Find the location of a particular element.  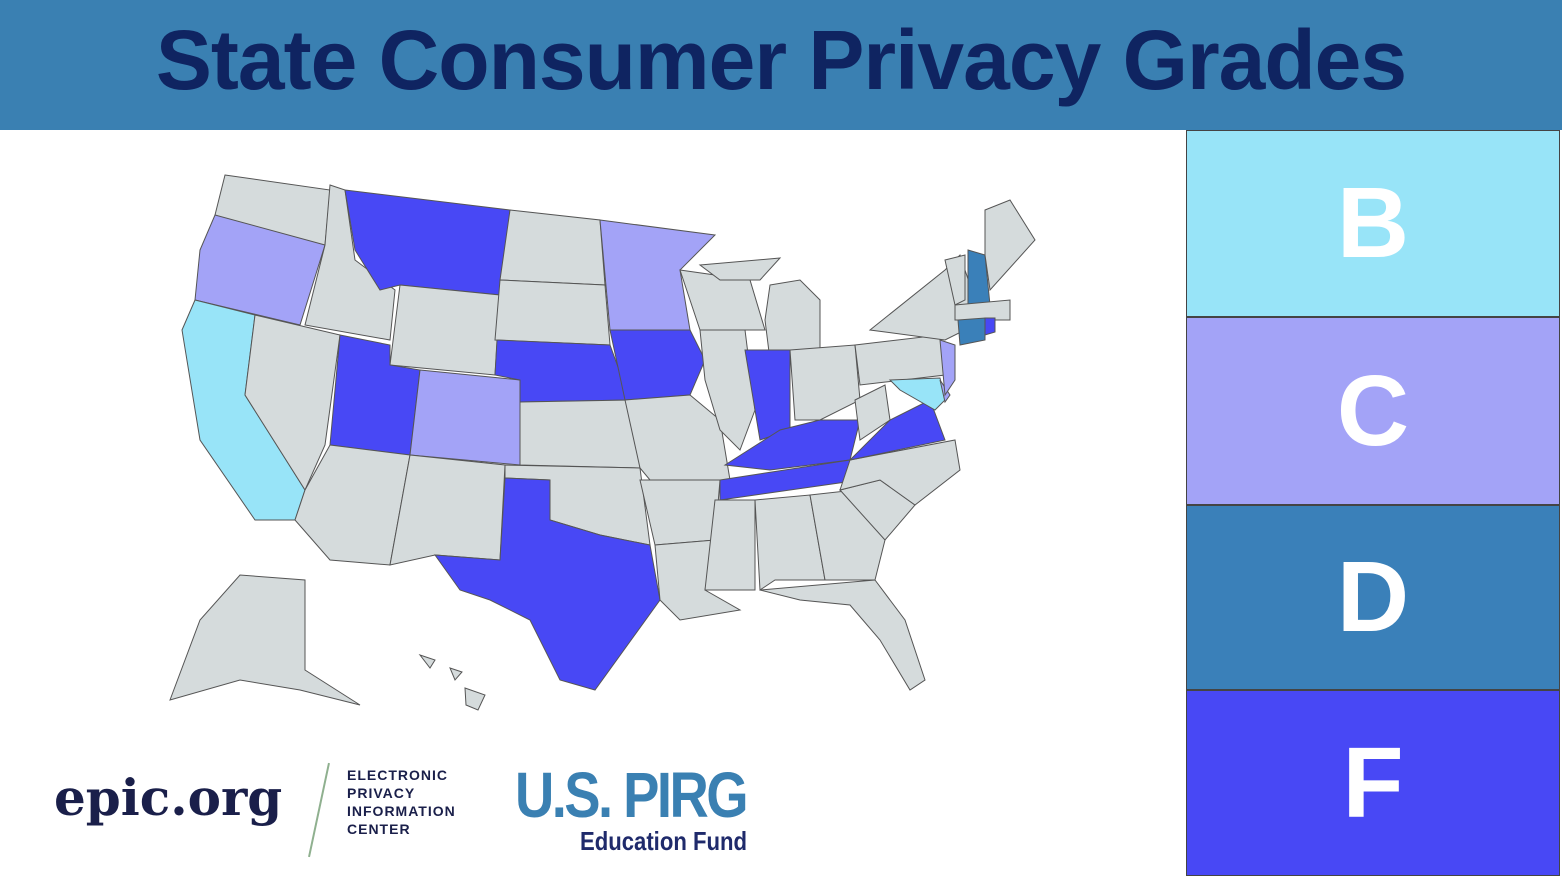

tagline-line: CENTER is located at coordinates (379, 829).